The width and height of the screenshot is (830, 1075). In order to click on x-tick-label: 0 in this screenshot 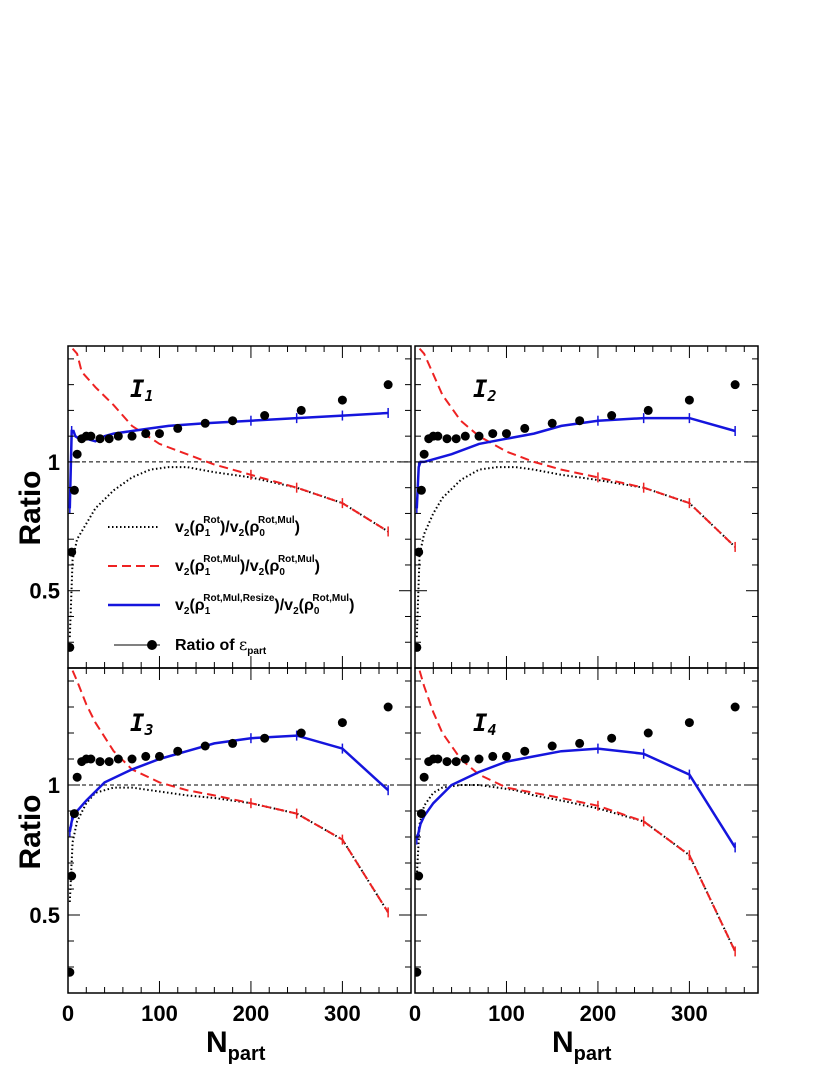, I will do `click(68, 1013)`.